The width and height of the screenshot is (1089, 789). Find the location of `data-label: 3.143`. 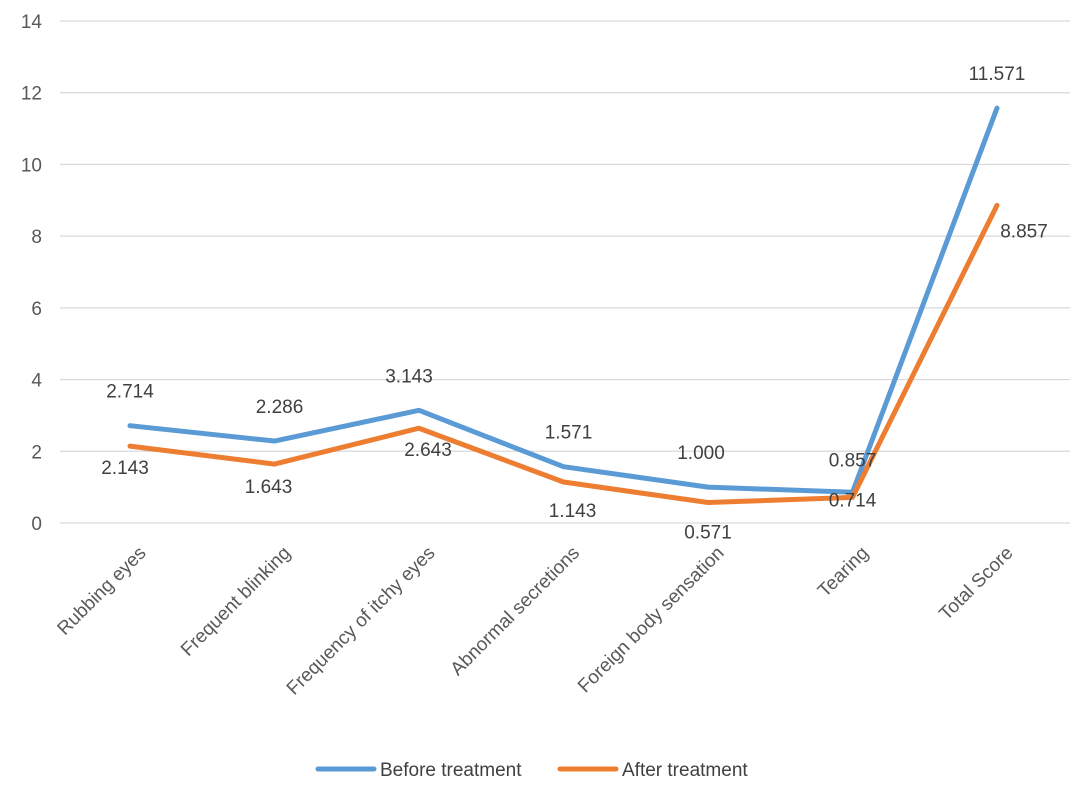

data-label: 3.143 is located at coordinates (409, 376).